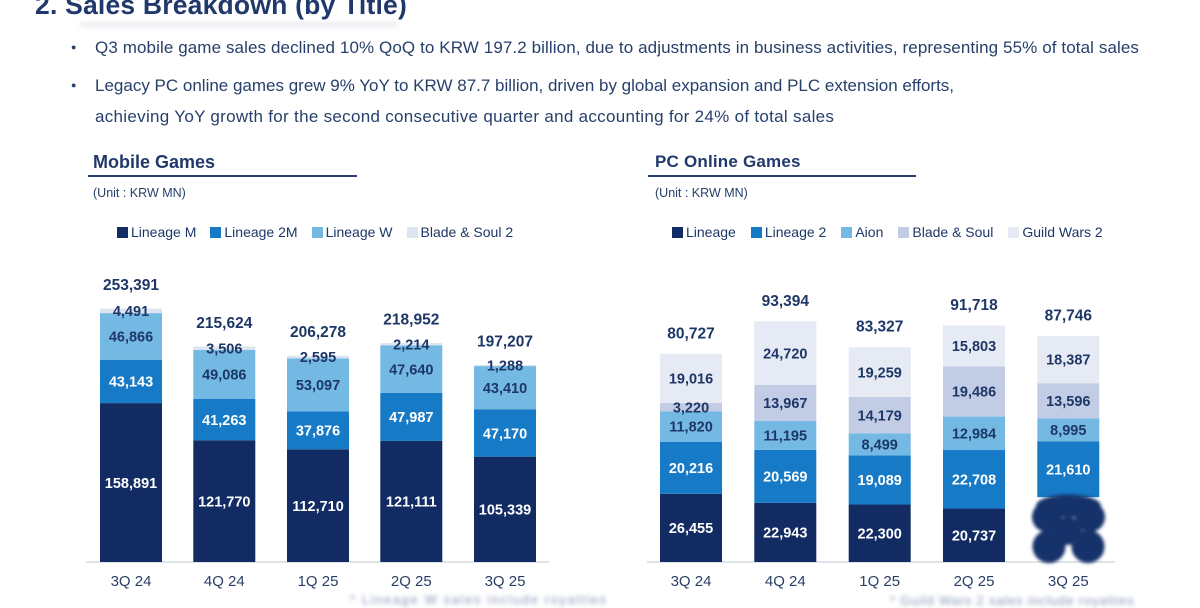 The height and width of the screenshot is (608, 1200). Describe the element at coordinates (785, 404) in the screenshot. I see `svg-text: 13,967` at that location.